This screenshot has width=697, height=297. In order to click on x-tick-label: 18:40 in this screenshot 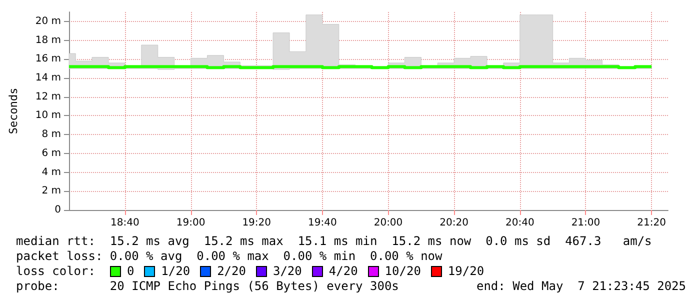, I will do `click(125, 223)`.